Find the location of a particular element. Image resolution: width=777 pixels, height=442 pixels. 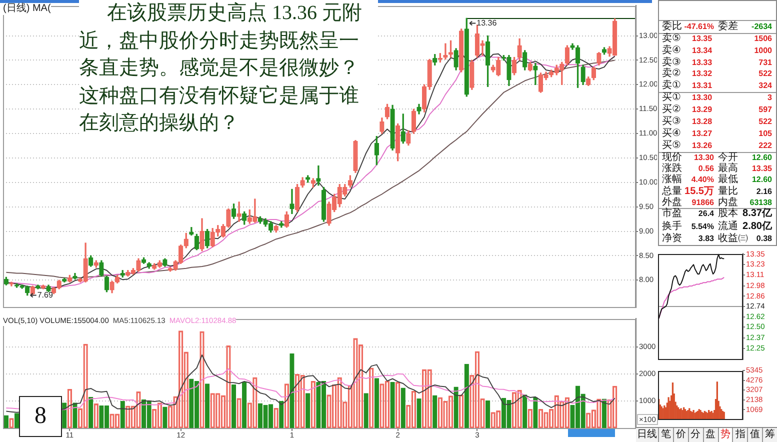

text: -47.61% is located at coordinates (699, 27).